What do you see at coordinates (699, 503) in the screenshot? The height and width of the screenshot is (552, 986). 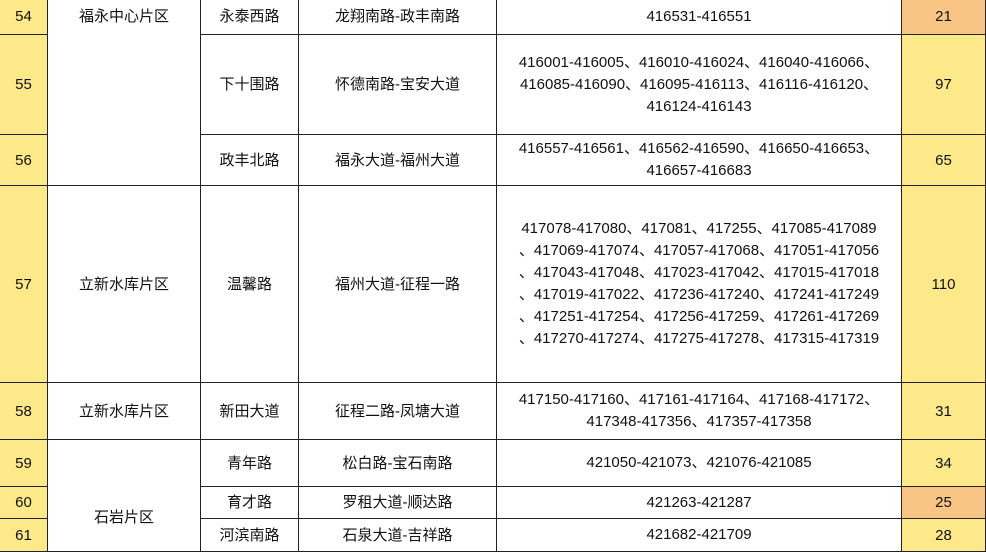 I see `postal-codes-cell: 421263-421287` at bounding box center [699, 503].